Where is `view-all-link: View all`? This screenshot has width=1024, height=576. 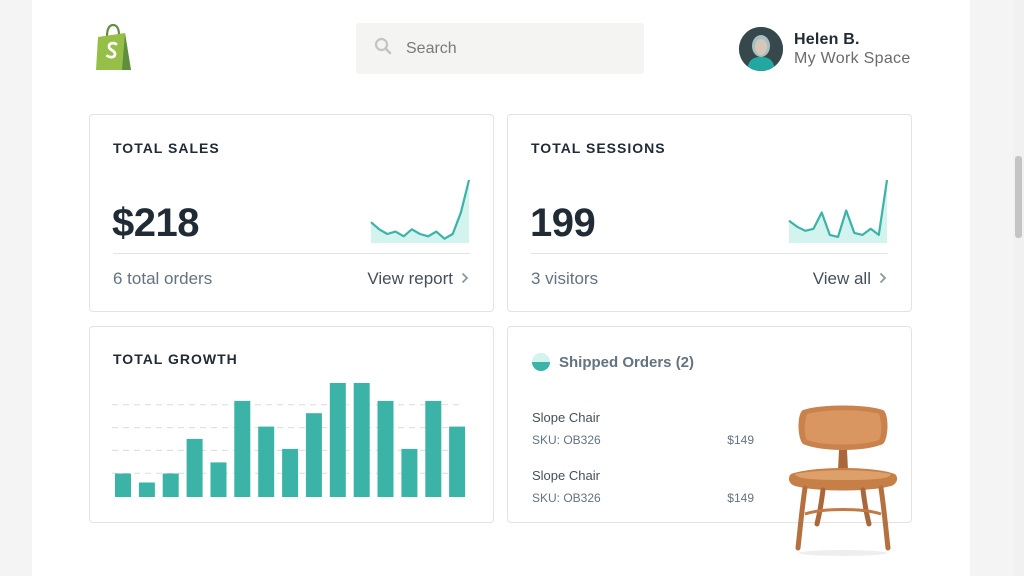 view-all-link: View all is located at coordinates (850, 279).